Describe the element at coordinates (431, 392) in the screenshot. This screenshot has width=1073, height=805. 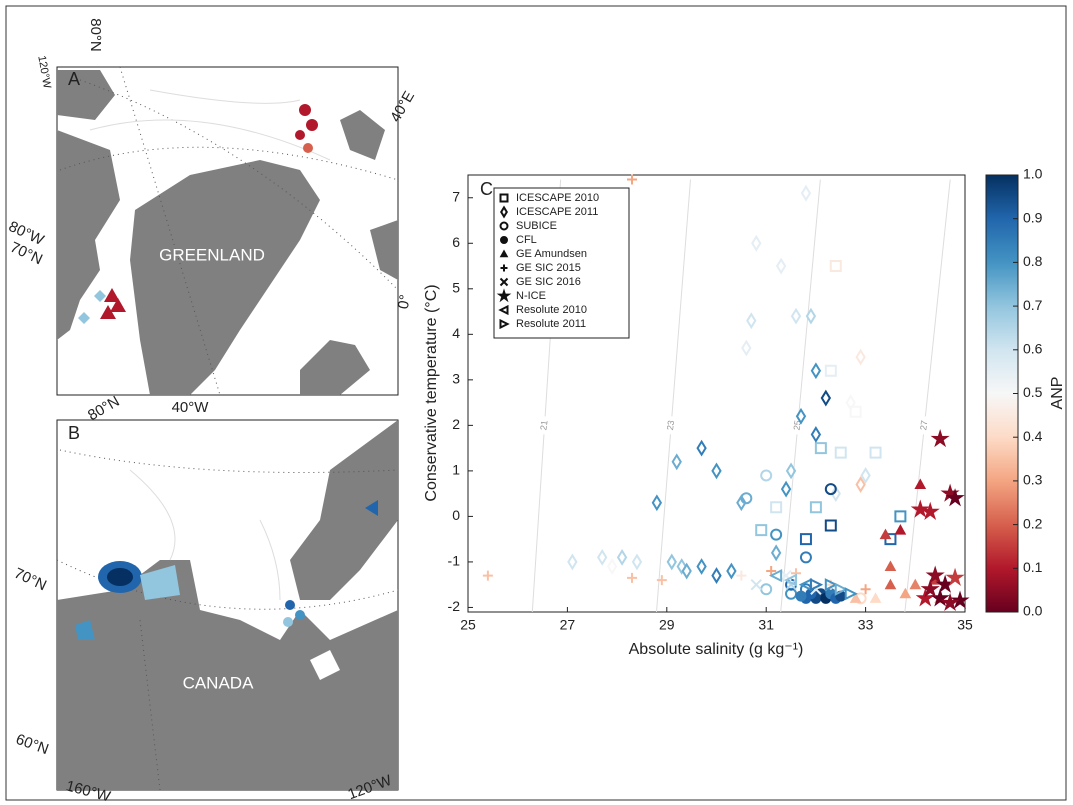
I see `y-axis-title: Conservative temperature (°C)` at that location.